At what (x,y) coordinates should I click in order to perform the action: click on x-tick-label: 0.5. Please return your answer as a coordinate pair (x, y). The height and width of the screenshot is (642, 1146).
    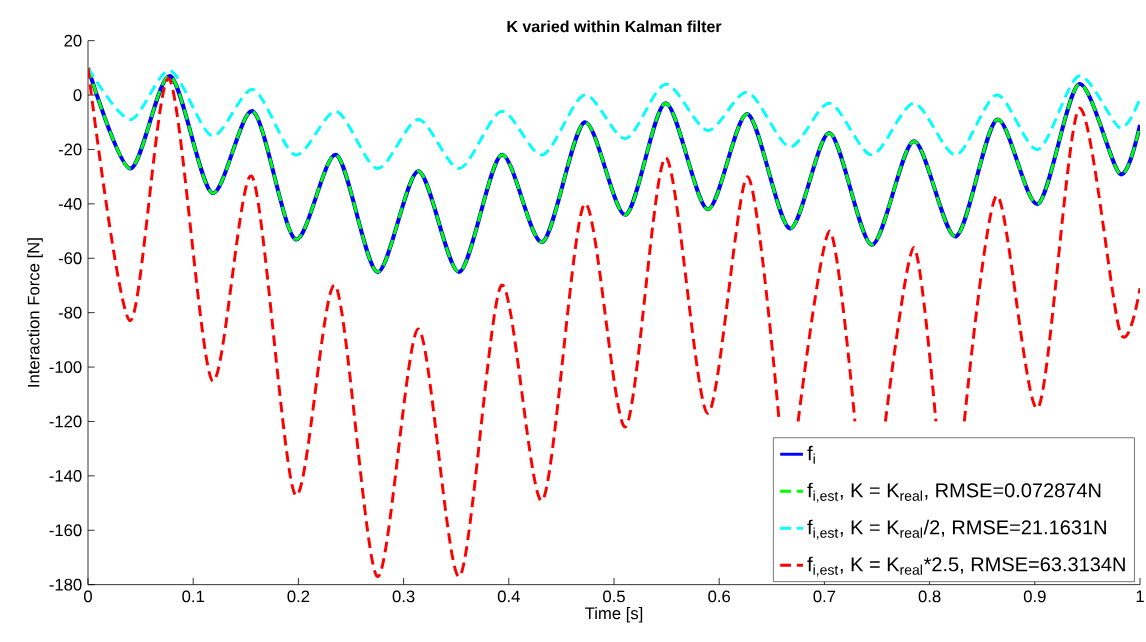
    Looking at the image, I should click on (614, 596).